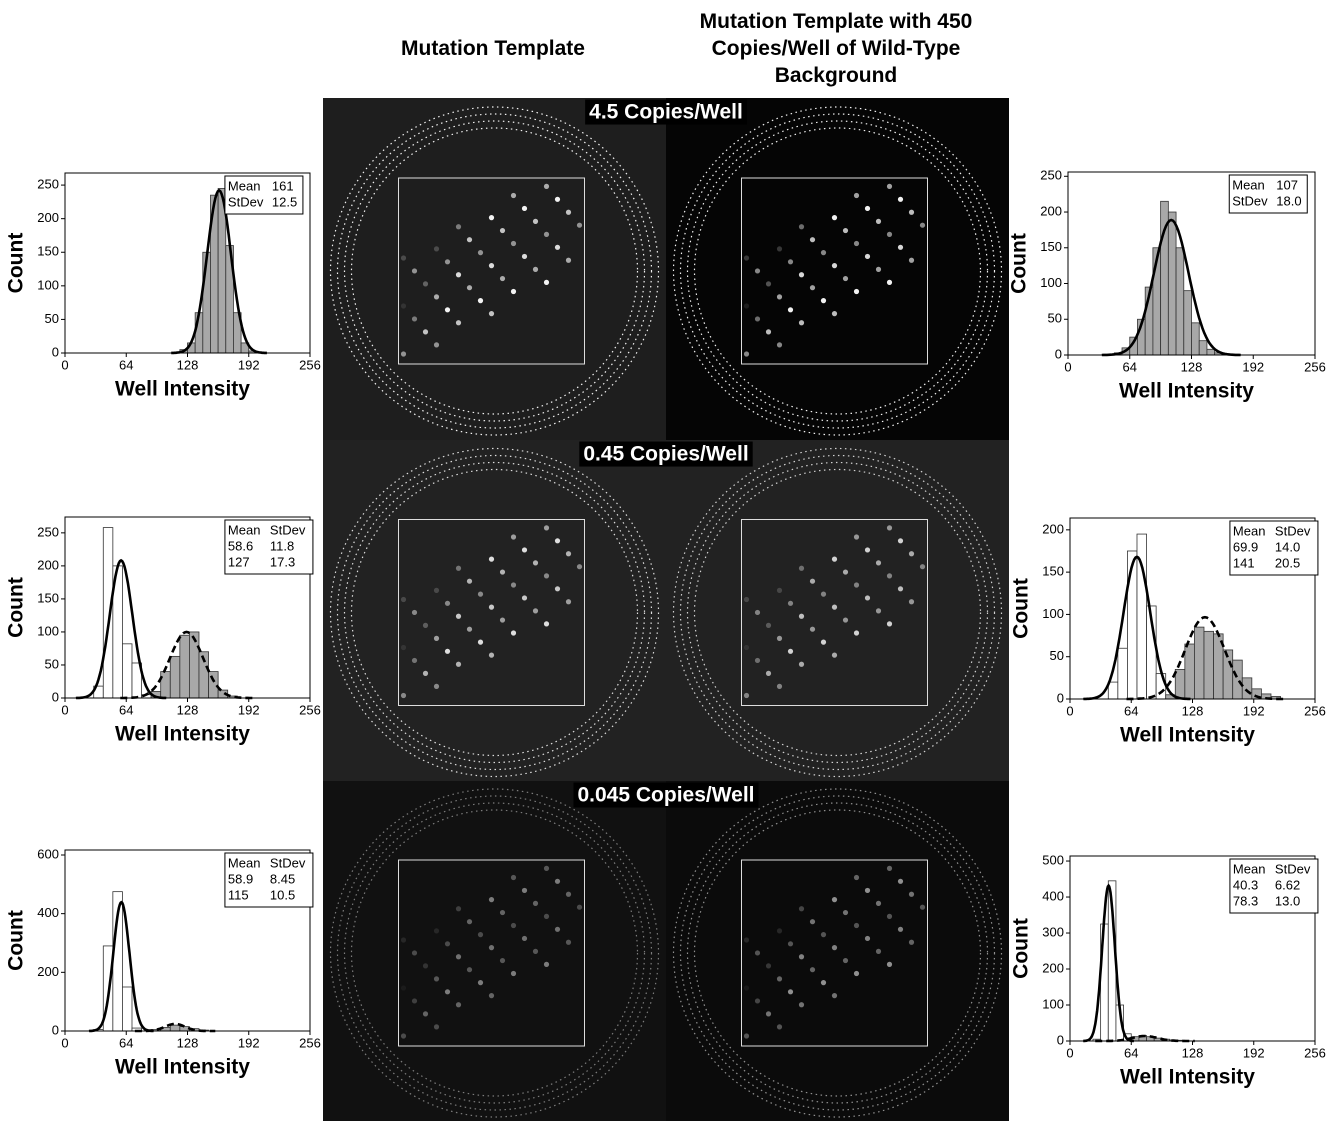  Describe the element at coordinates (1249, 868) in the screenshot. I see `stats-header: Mean` at that location.